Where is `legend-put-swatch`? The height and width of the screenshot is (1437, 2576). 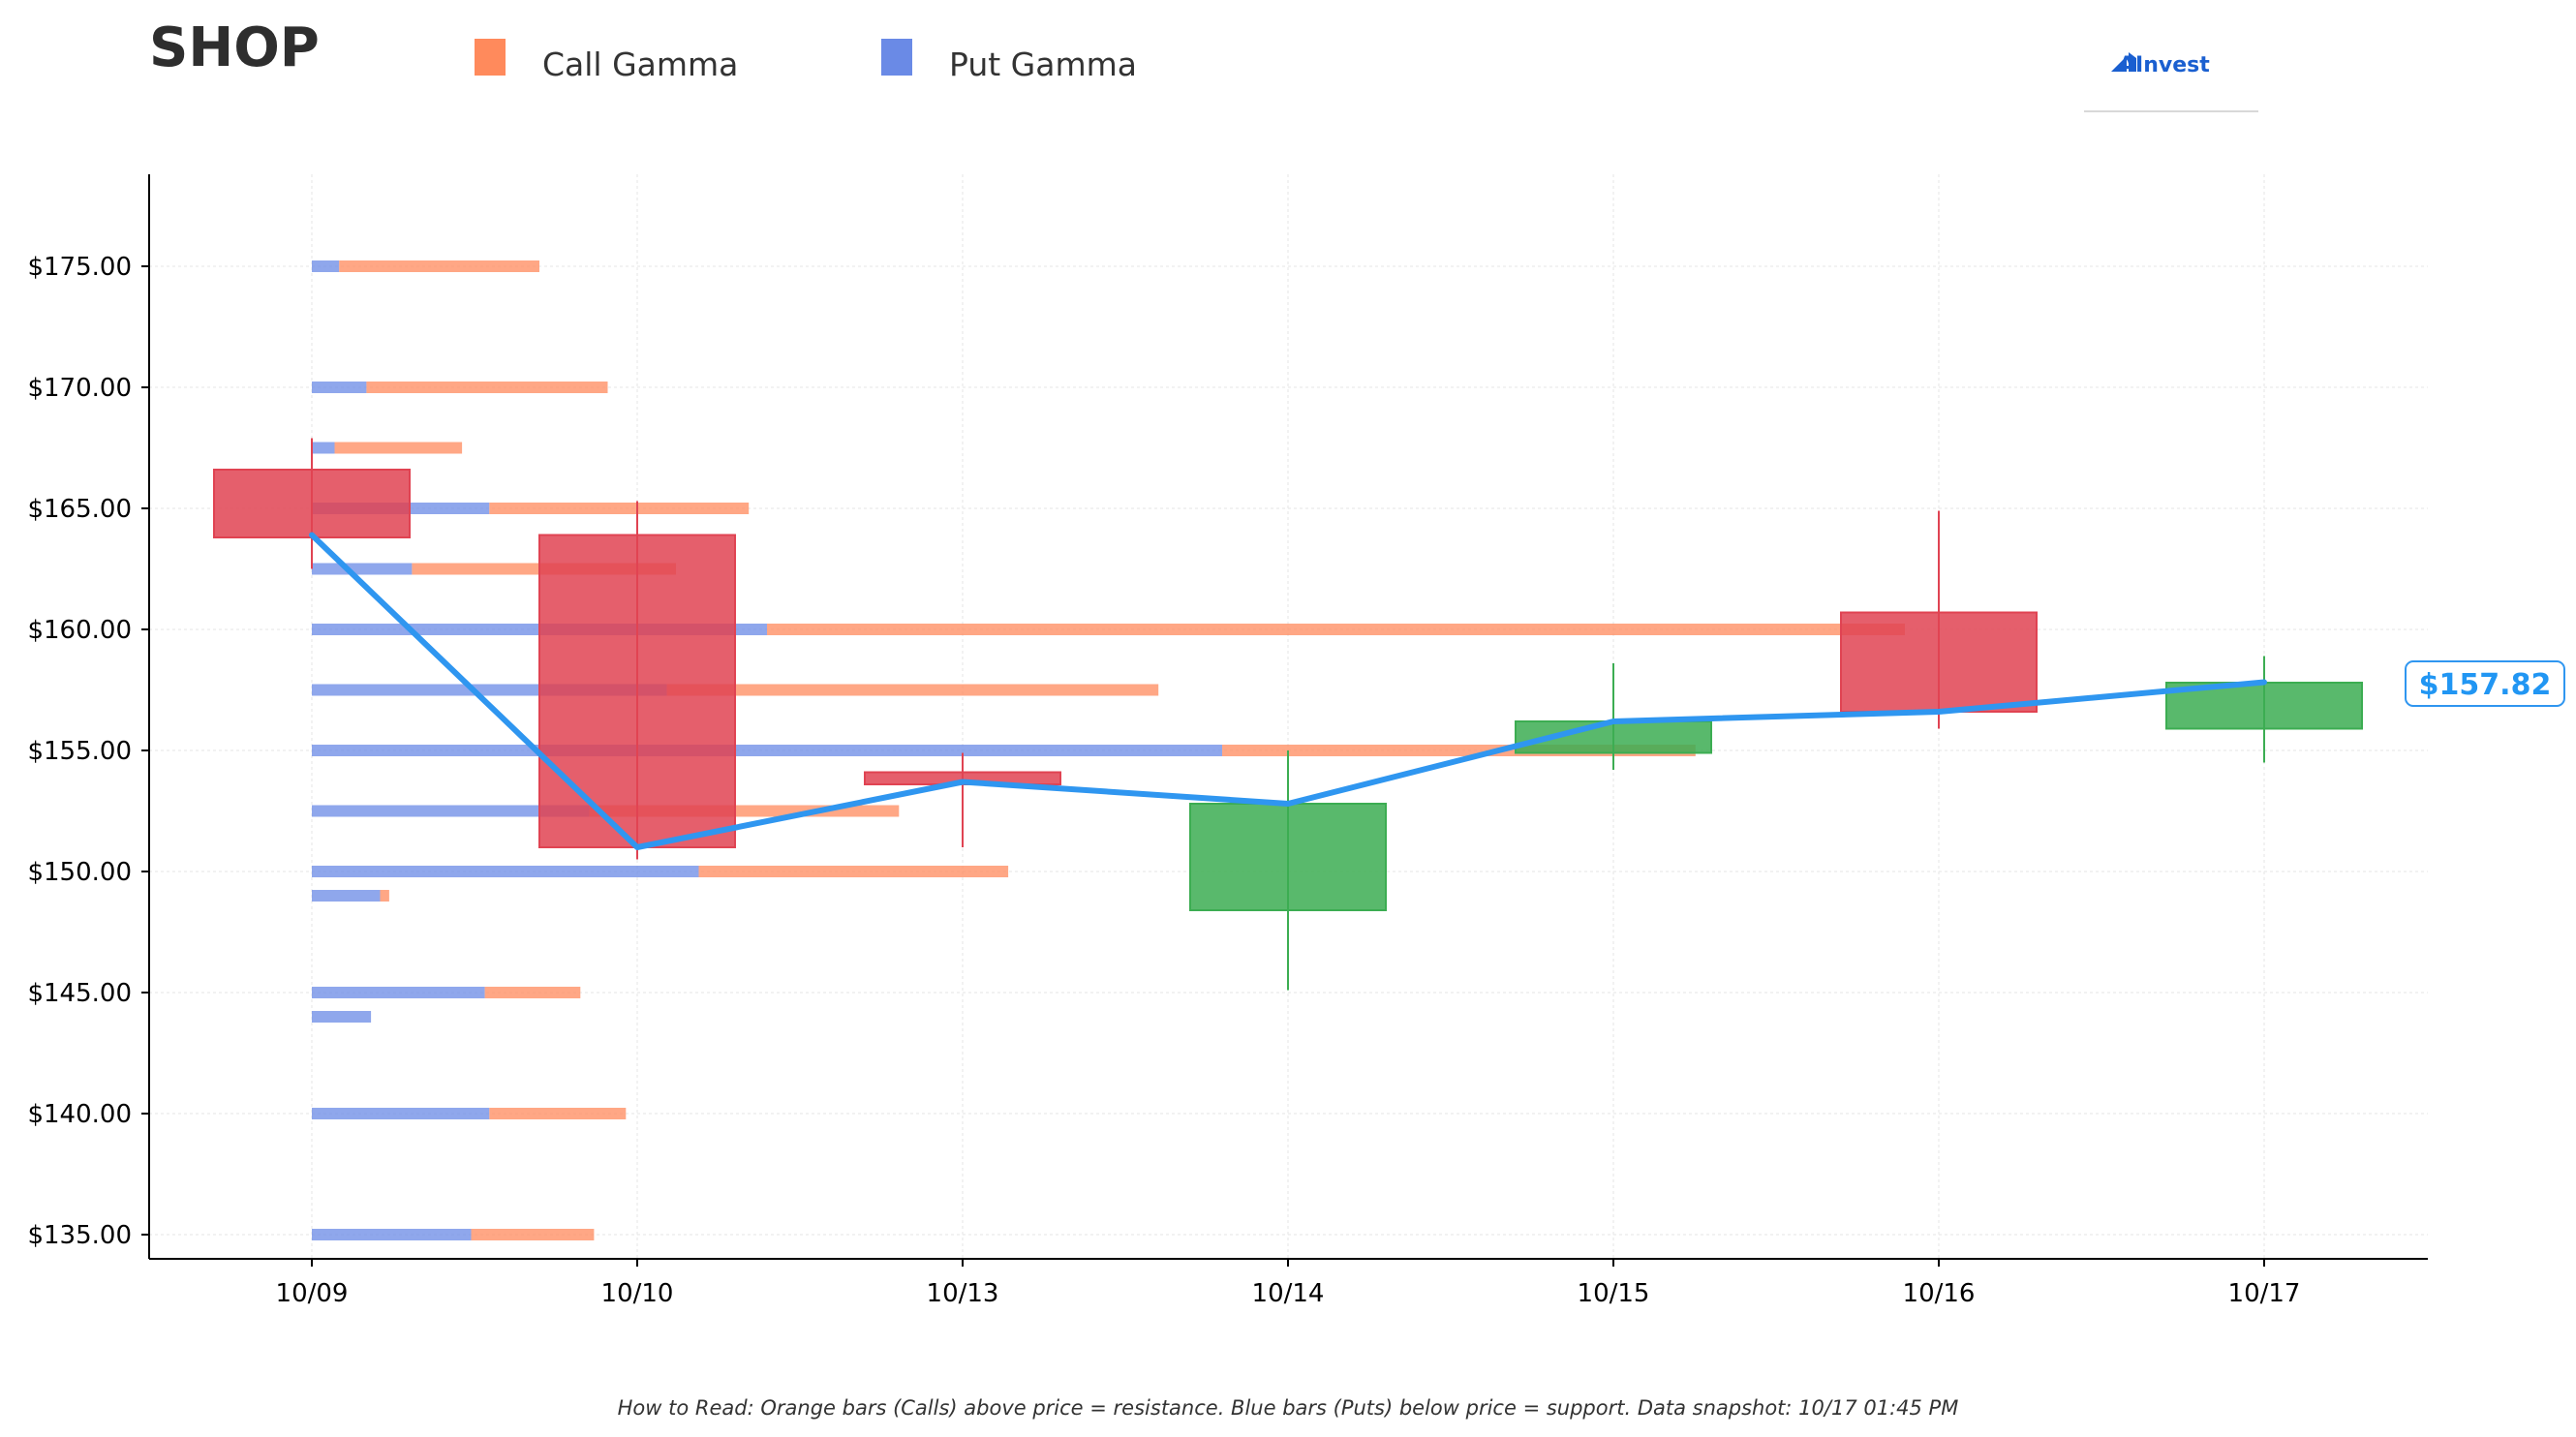
legend-put-swatch is located at coordinates (896, 58).